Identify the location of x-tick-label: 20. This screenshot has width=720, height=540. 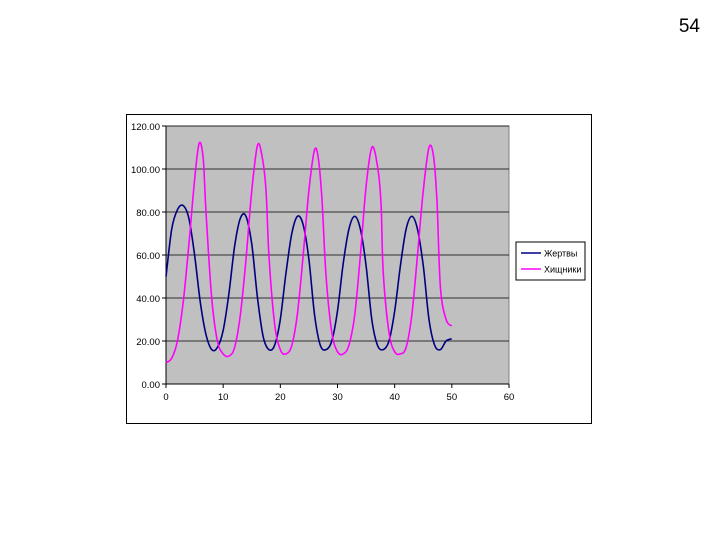
(280, 397).